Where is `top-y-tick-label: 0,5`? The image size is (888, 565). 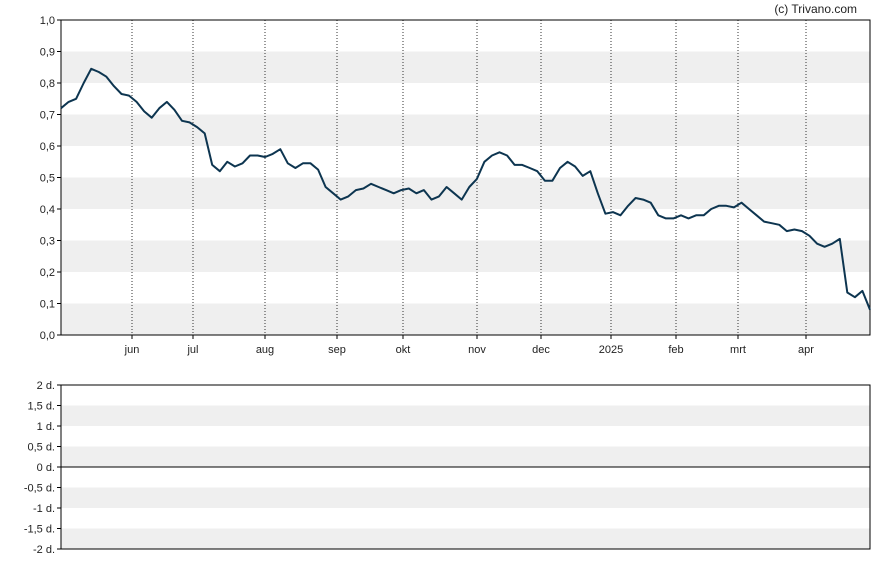
top-y-tick-label: 0,5 is located at coordinates (47, 179).